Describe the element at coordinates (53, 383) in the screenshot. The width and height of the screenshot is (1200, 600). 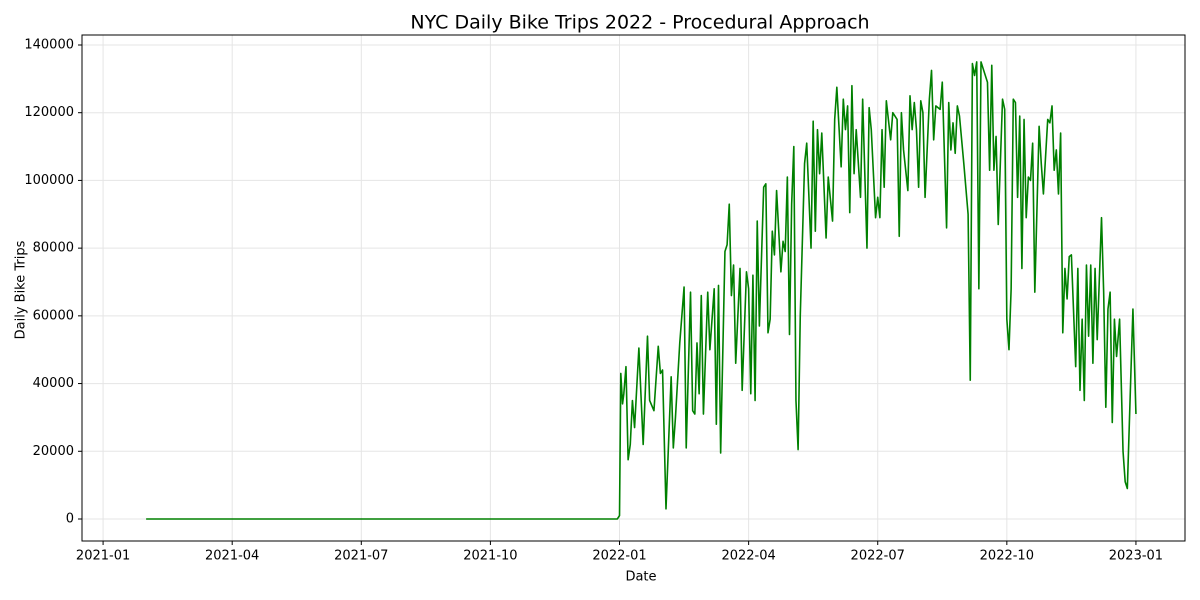
I see `y-tick-label: 40000` at that location.